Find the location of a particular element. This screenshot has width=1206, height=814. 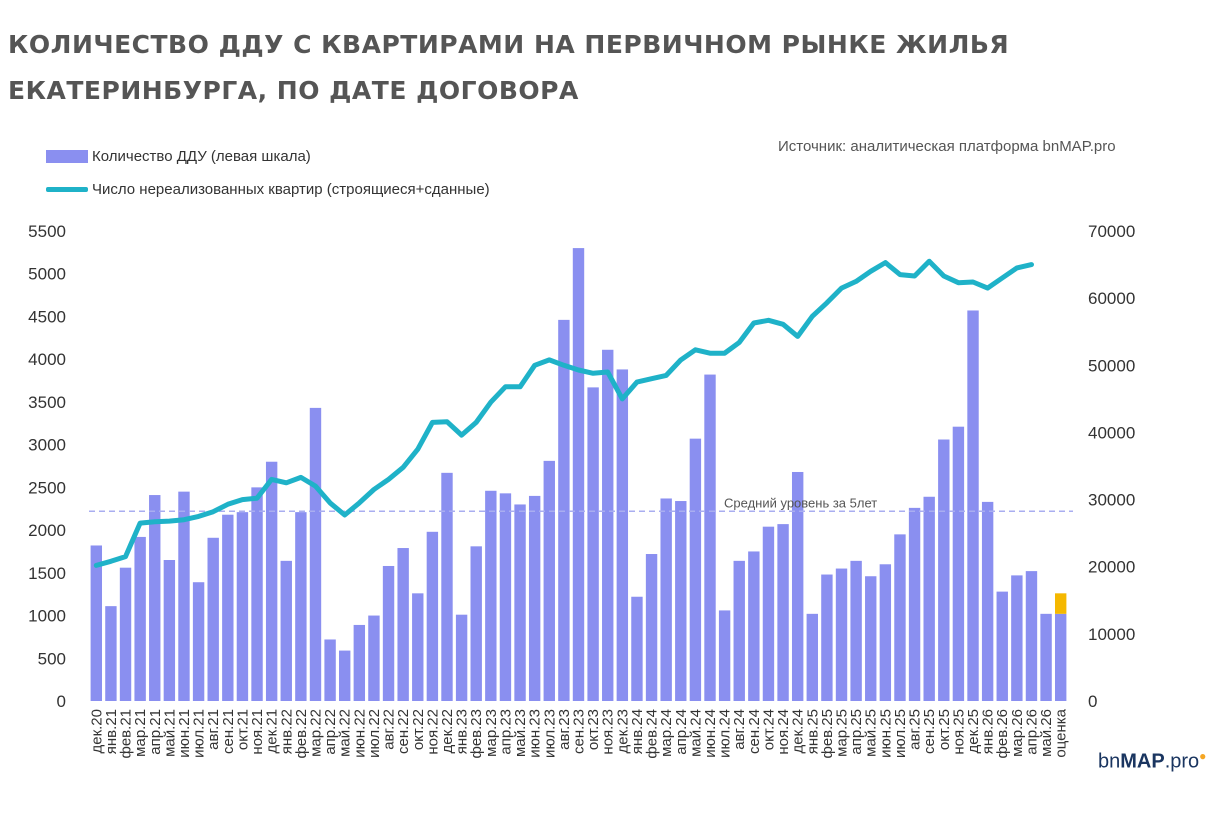

y-right-tick-label: 30000 is located at coordinates (1111, 500).